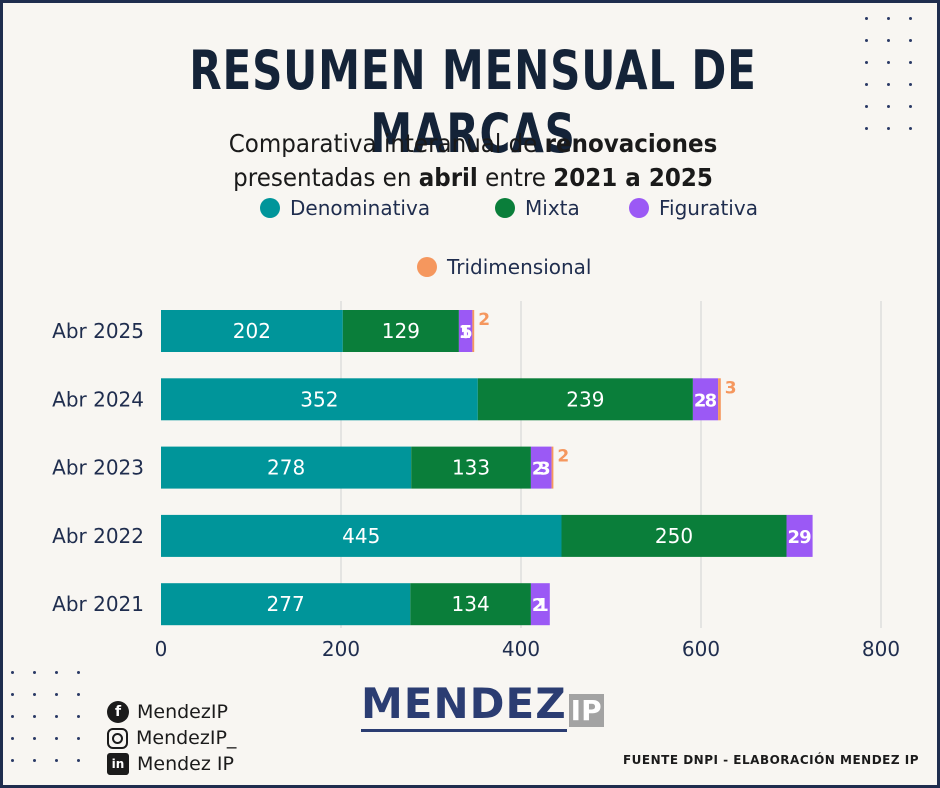  I want to click on data-label: 21, so click(540, 605).